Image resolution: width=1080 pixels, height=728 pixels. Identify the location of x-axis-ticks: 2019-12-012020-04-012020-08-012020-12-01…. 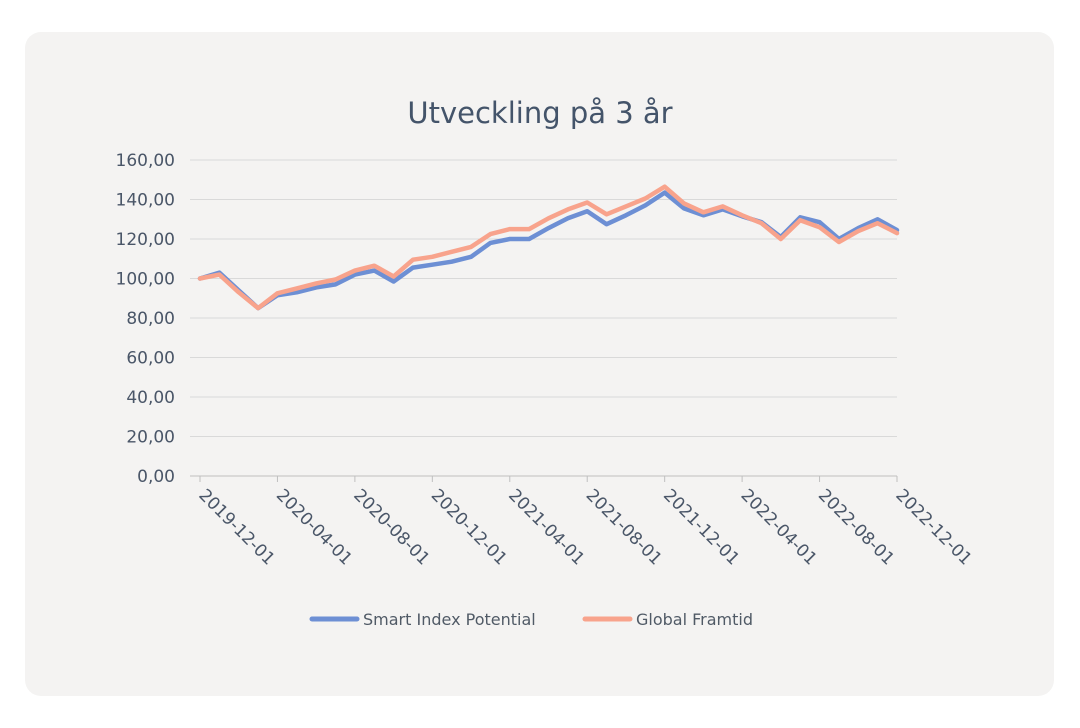
(584, 522).